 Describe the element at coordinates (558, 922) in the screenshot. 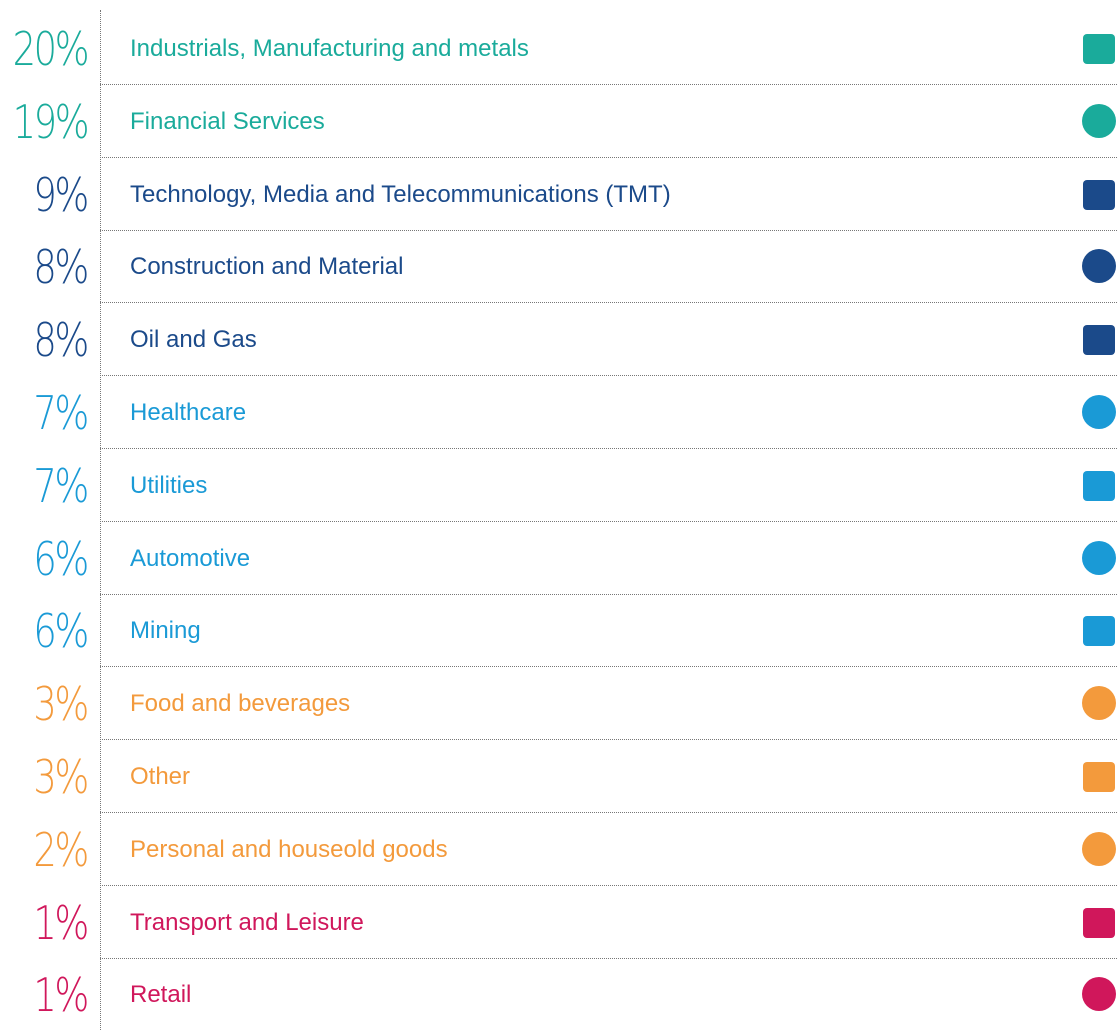

I see `sector-row: 1% Transport and Leisure` at that location.